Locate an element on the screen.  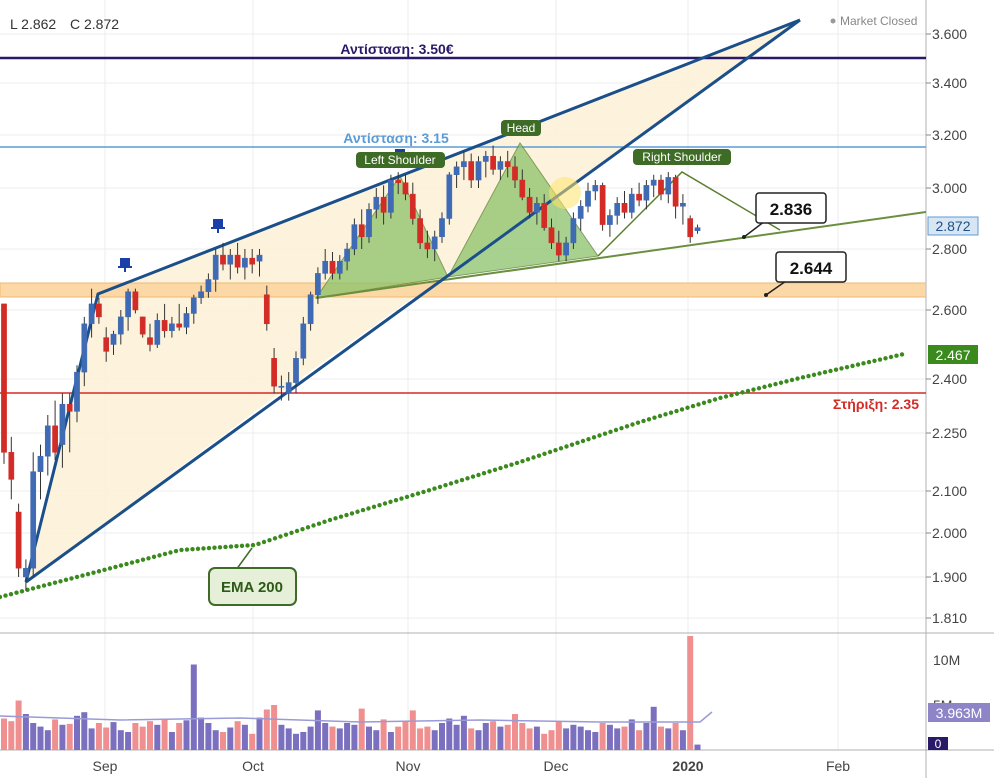
volume-tick-label: 10M is located at coordinates (946, 660).